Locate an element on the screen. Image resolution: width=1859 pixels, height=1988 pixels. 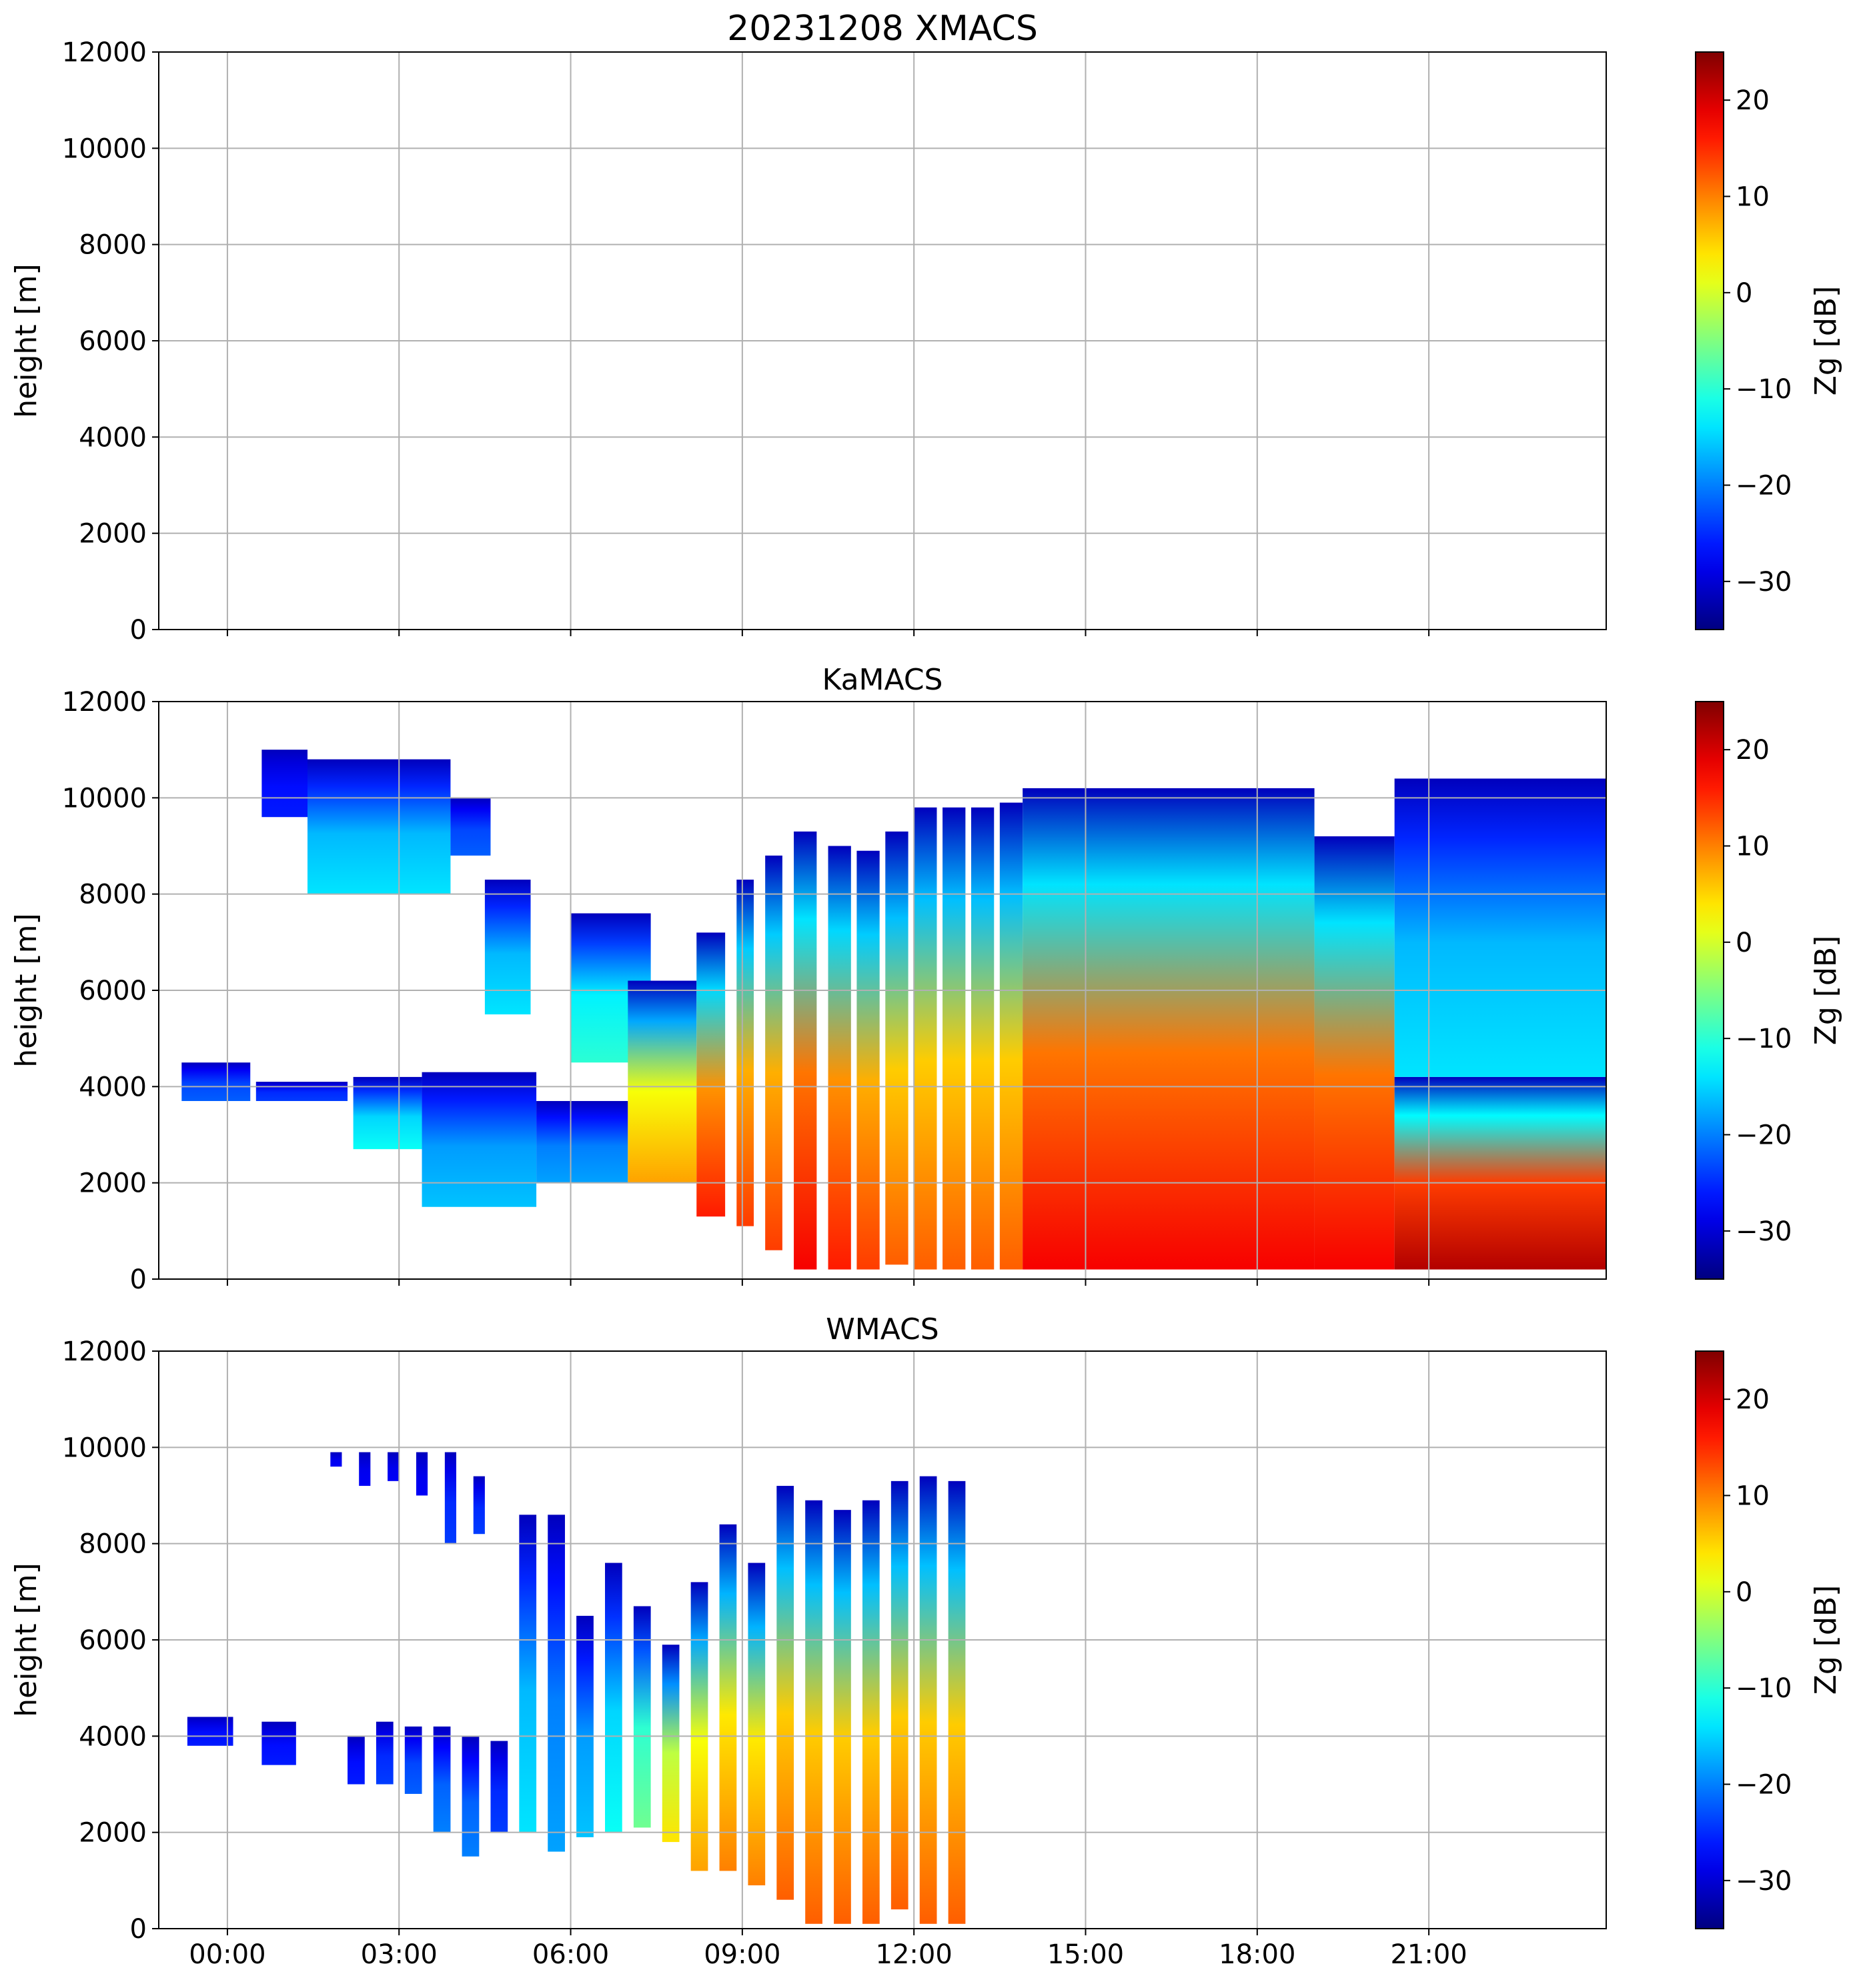
echo-layer is located at coordinates (576, 1688).